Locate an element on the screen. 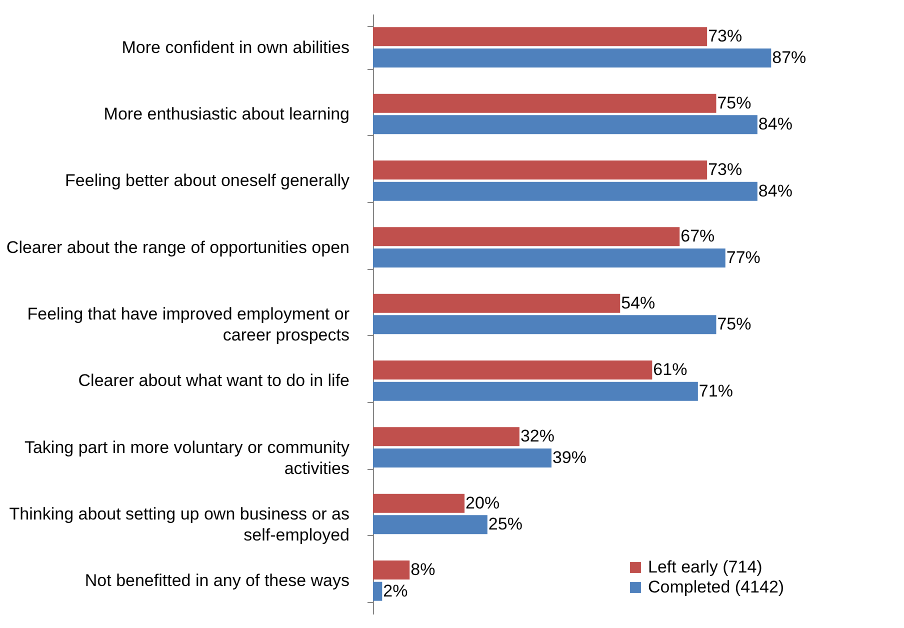 The width and height of the screenshot is (904, 628). y-tick-label: Clearer about the range of opportunities open is located at coordinates (178, 247).